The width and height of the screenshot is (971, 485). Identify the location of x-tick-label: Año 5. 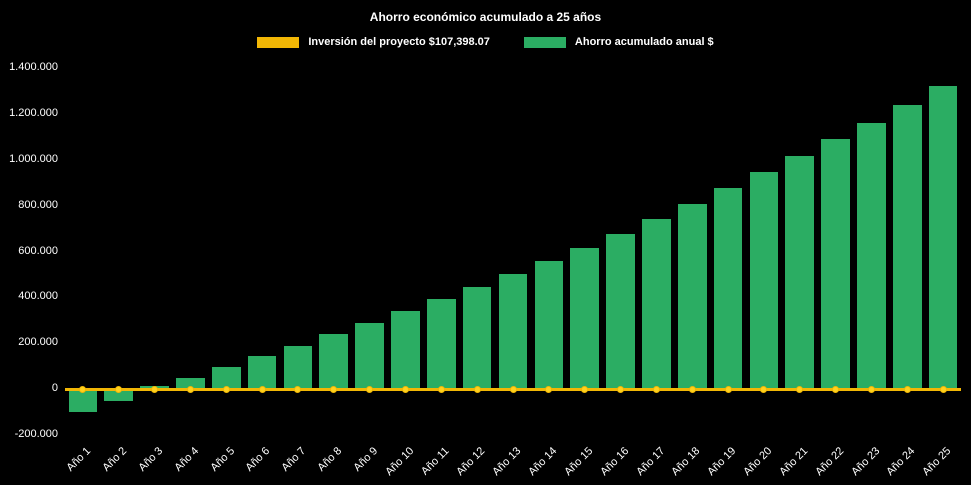
(222, 459).